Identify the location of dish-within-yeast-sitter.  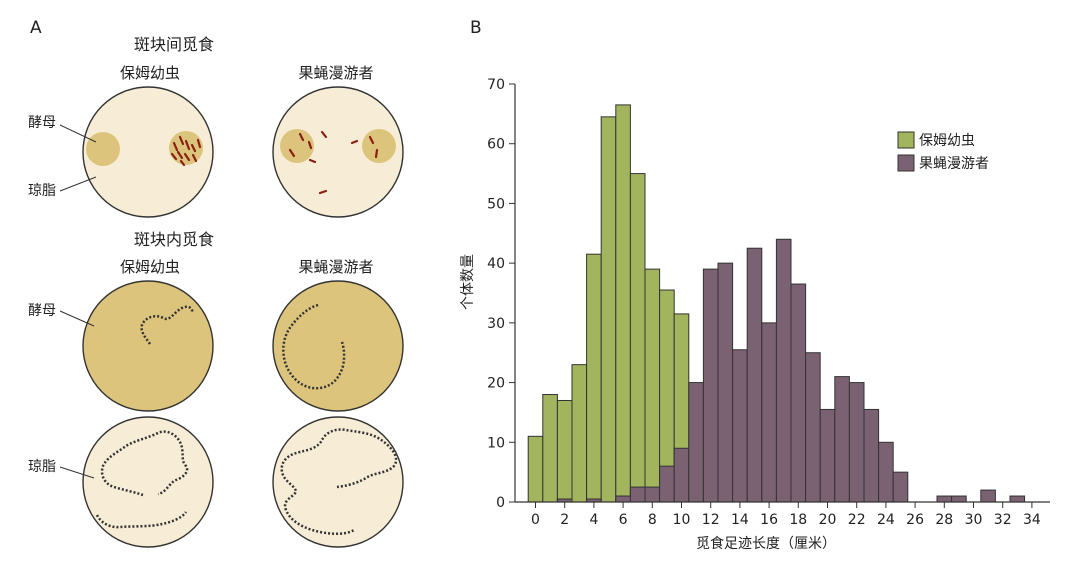
(338, 346).